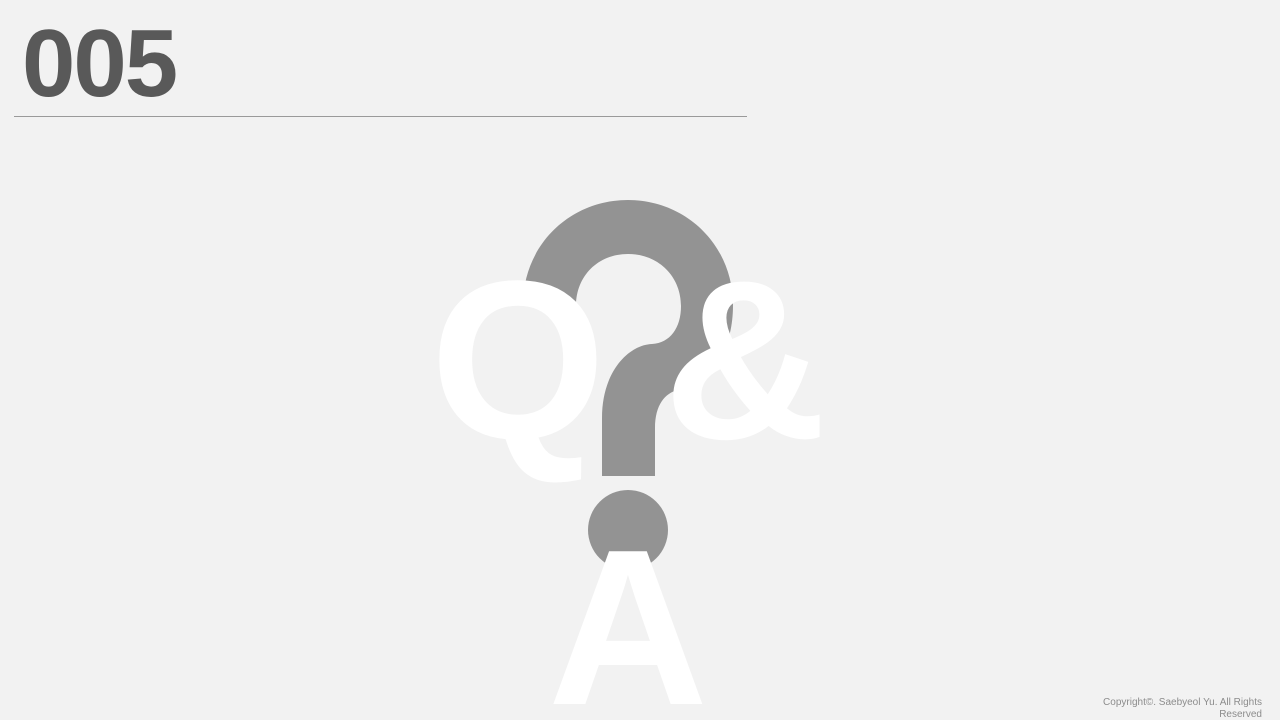 The height and width of the screenshot is (720, 1280). I want to click on letter-q: Q, so click(518, 359).